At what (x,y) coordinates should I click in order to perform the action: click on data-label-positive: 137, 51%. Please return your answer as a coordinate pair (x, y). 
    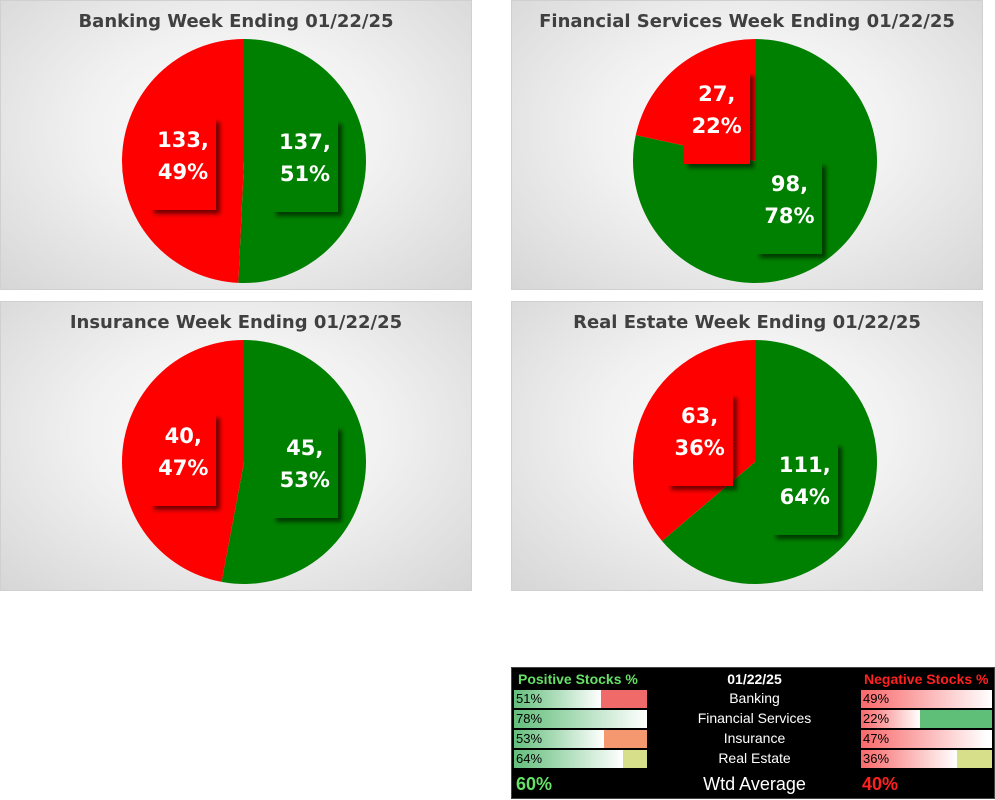
    Looking at the image, I should click on (304, 166).